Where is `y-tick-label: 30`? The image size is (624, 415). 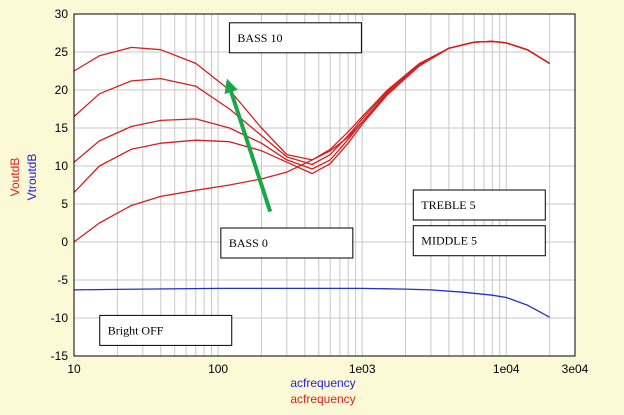
y-tick-label: 30 is located at coordinates (62, 14).